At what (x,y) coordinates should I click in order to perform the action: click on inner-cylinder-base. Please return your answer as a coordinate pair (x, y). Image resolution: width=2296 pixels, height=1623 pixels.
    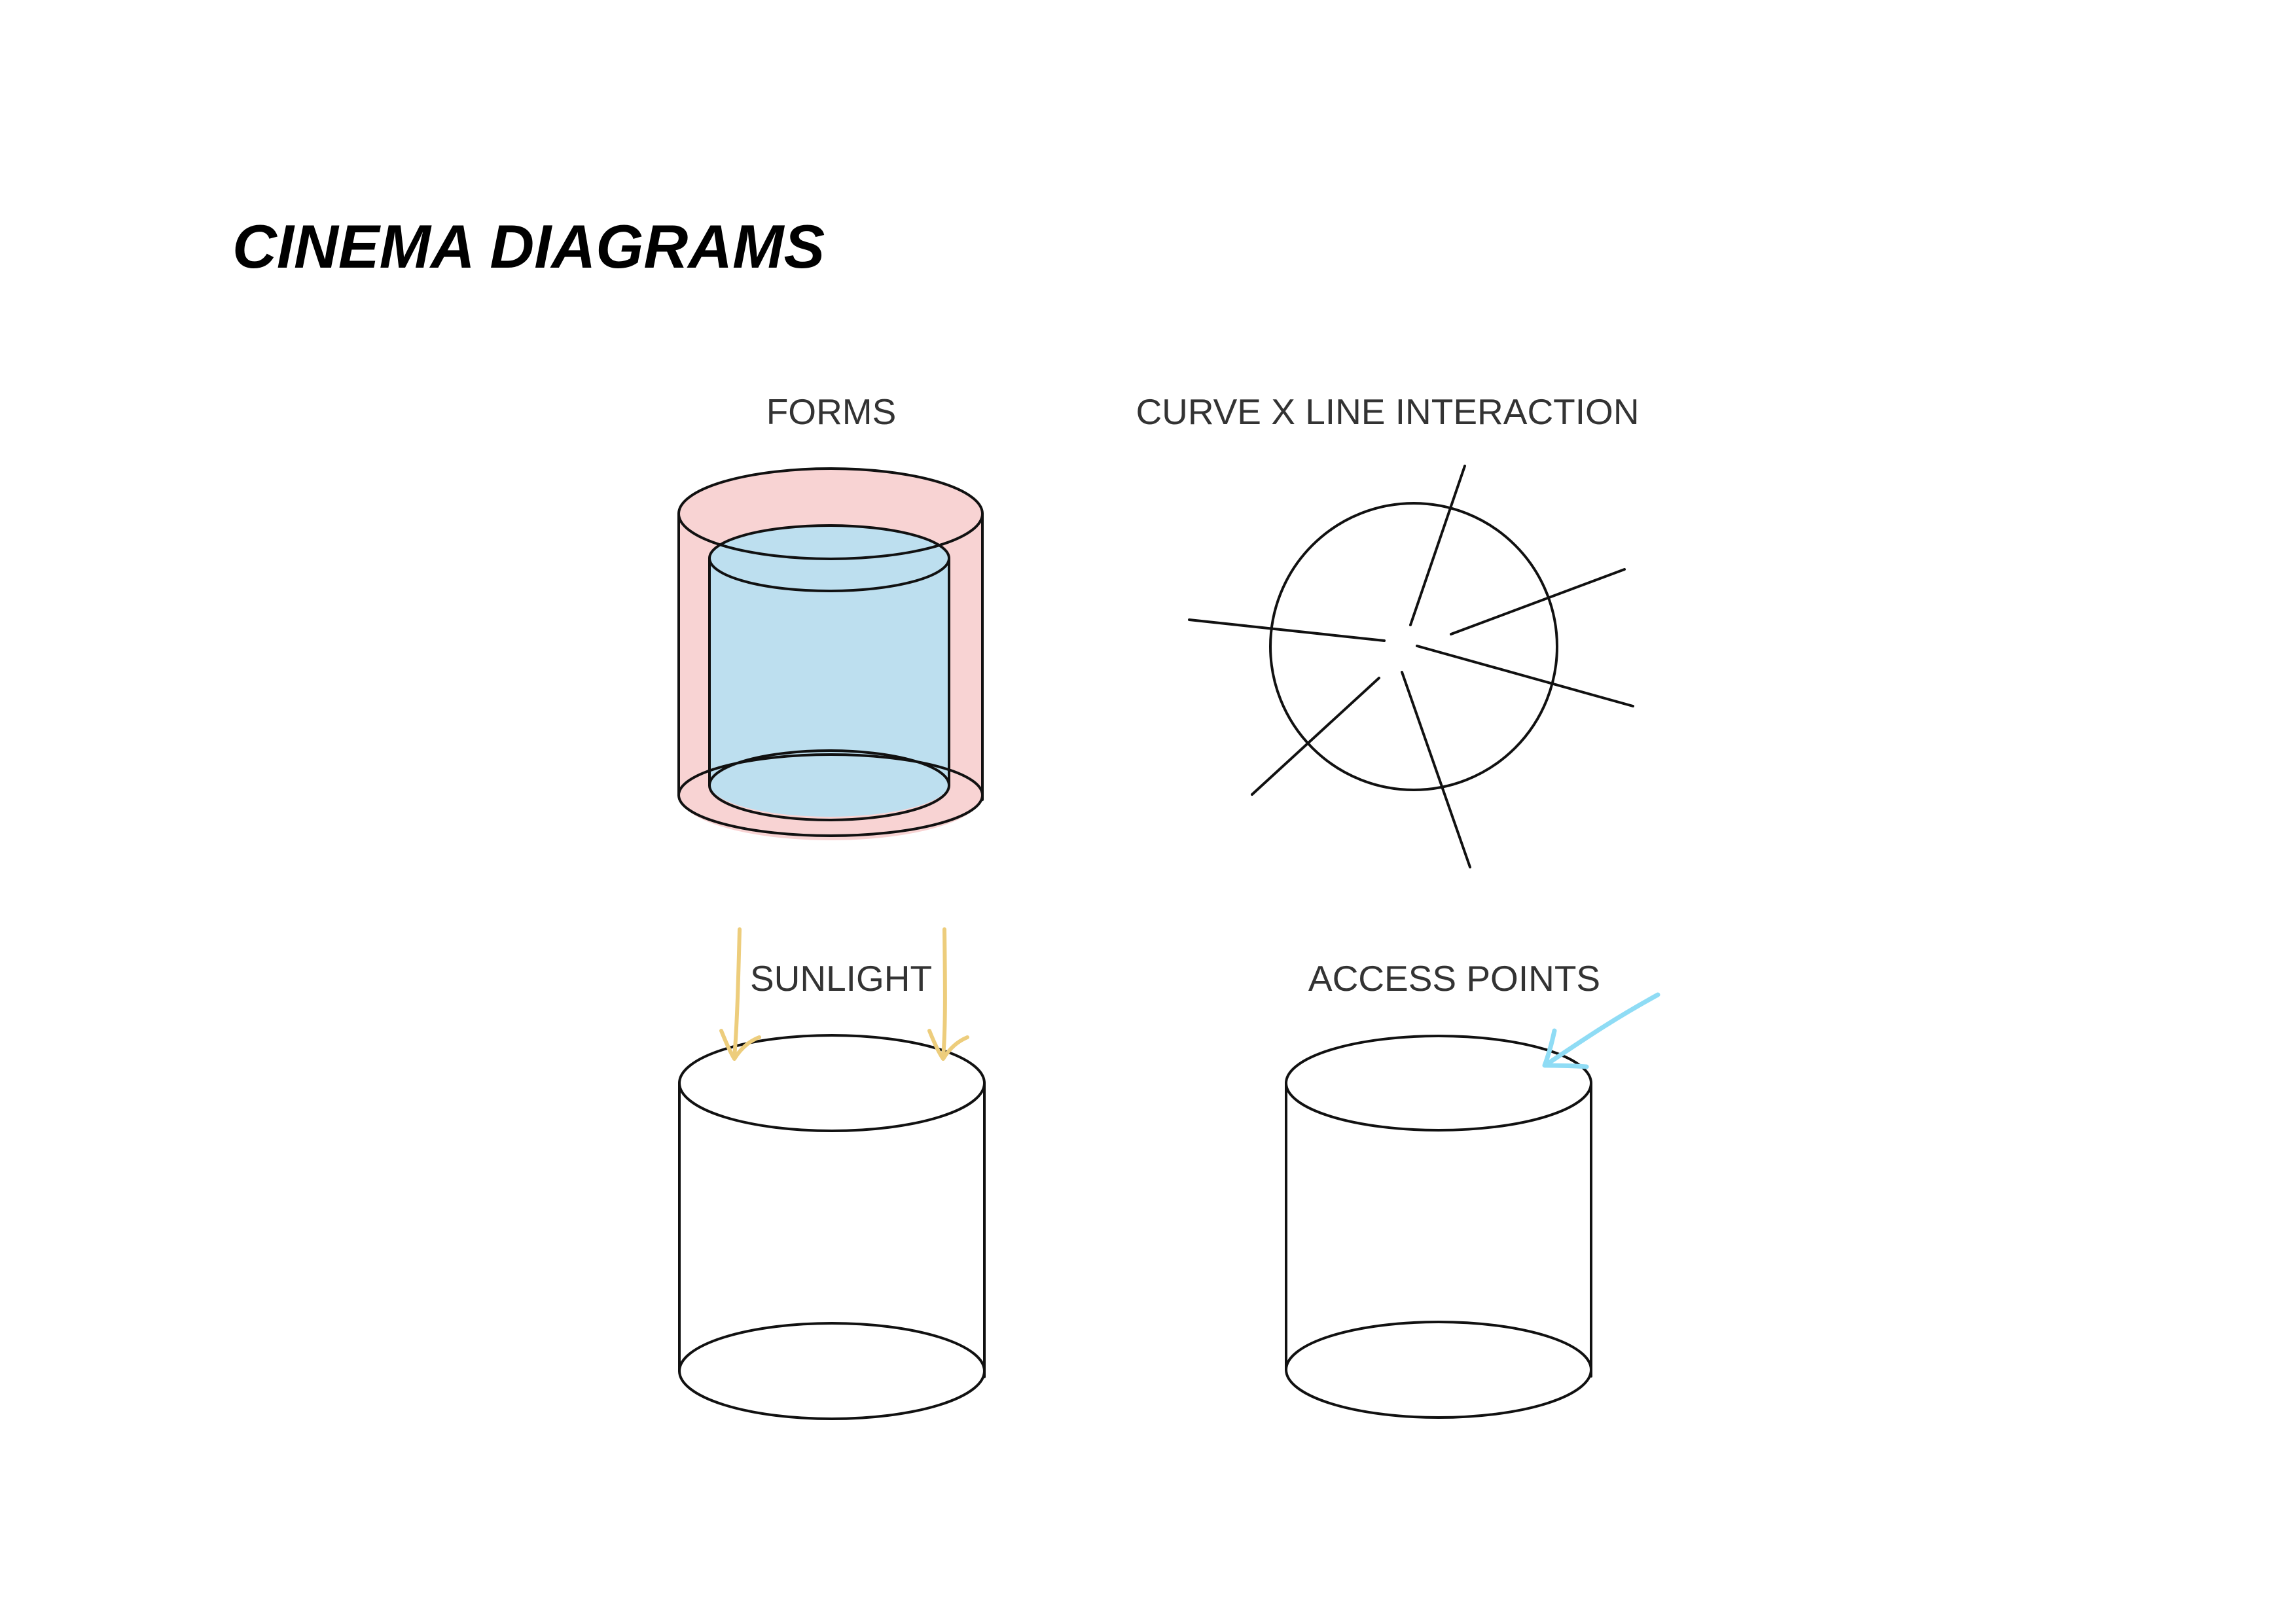
    Looking at the image, I should click on (829, 785).